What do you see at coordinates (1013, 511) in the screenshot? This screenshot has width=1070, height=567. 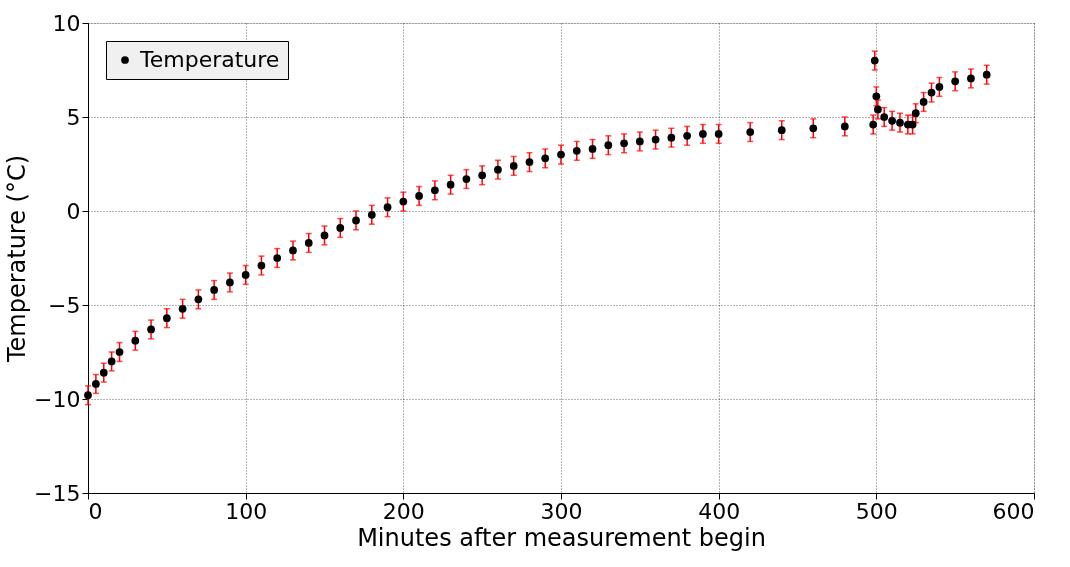 I see `x-tick-label: 600` at bounding box center [1013, 511].